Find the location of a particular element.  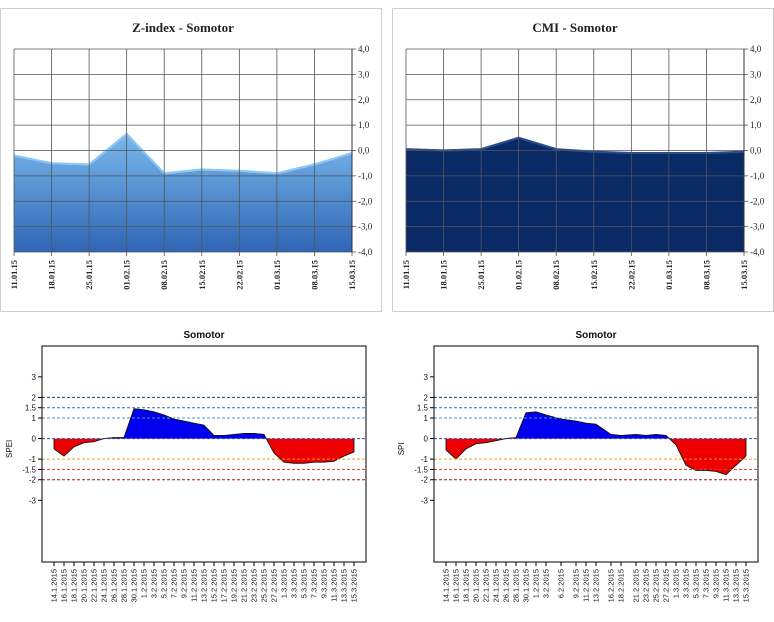

x-tick-label: 18.1.2015 is located at coordinates (74, 585).